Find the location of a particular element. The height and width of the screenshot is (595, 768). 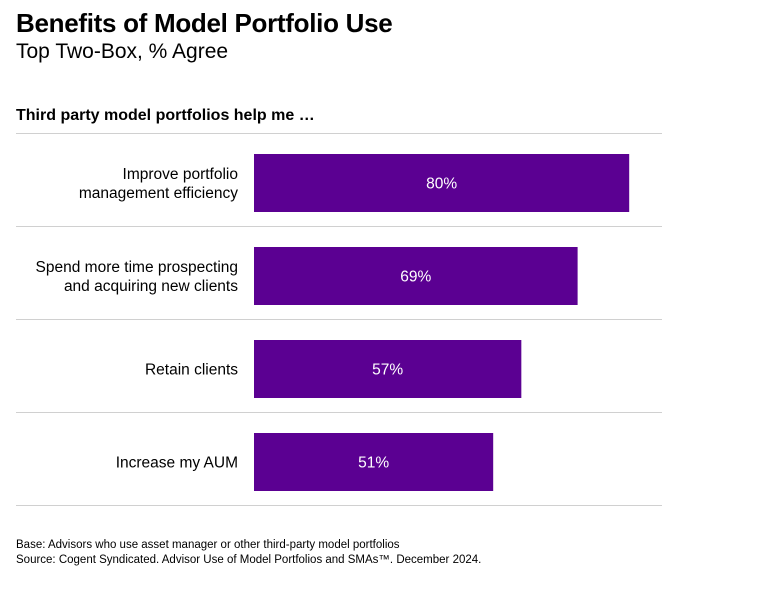

value-label-2: 69% is located at coordinates (415, 277).